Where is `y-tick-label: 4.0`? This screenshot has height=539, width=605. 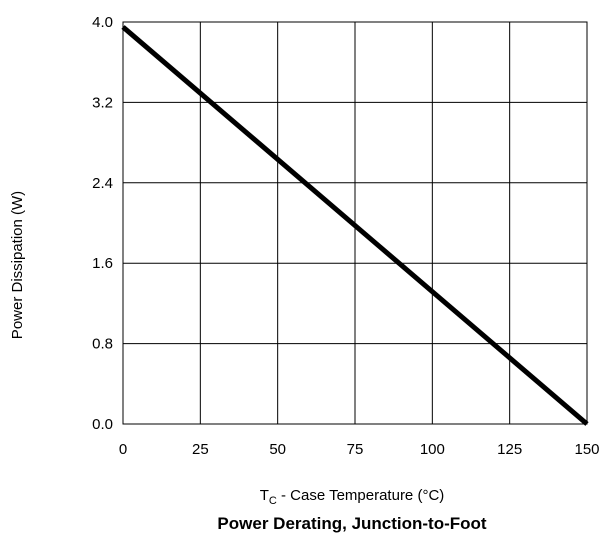 y-tick-label: 4.0 is located at coordinates (102, 22).